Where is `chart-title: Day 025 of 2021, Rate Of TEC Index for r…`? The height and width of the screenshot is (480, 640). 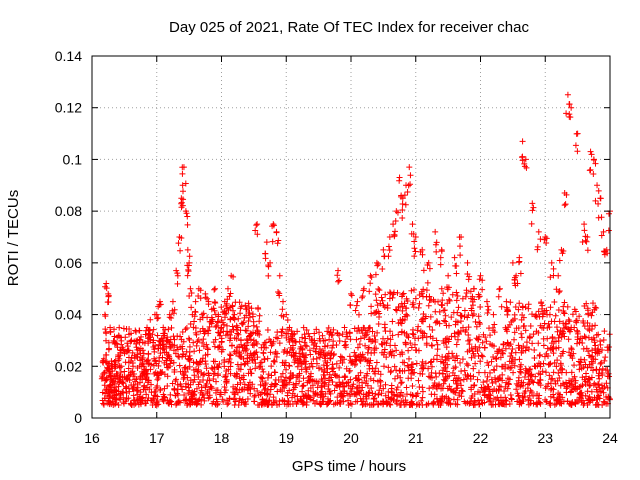 chart-title: Day 025 of 2021, Rate Of TEC Index for r… is located at coordinates (349, 27).